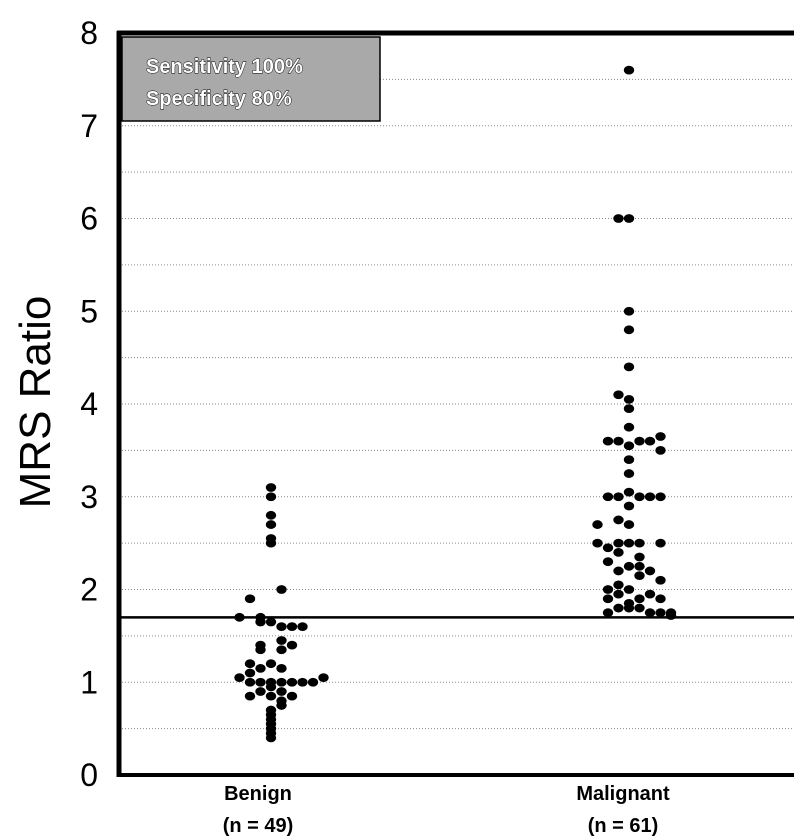 Image resolution: width=794 pixels, height=836 pixels. I want to click on y-tick-label: 0, so click(89, 775).